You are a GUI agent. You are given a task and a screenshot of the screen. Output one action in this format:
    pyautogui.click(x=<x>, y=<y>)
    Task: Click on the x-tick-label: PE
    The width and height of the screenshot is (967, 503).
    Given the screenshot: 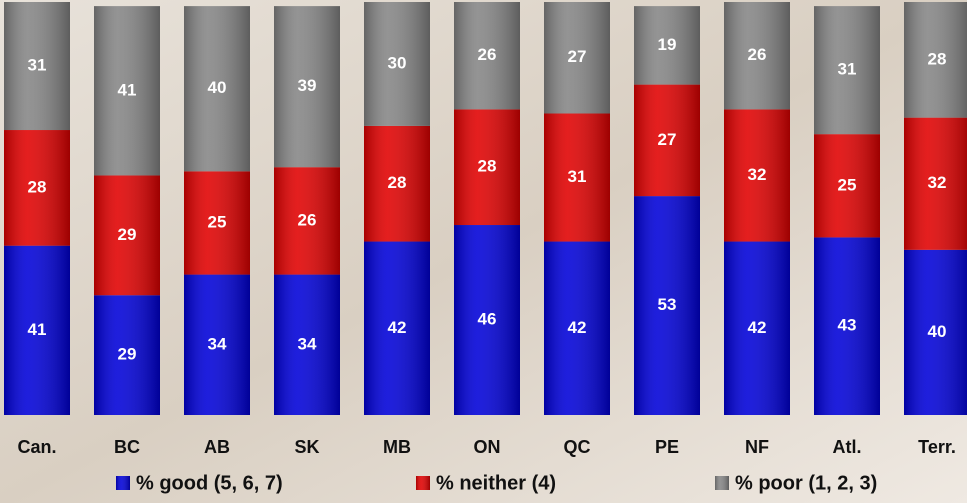 What is the action you would take?
    pyautogui.click(x=667, y=447)
    